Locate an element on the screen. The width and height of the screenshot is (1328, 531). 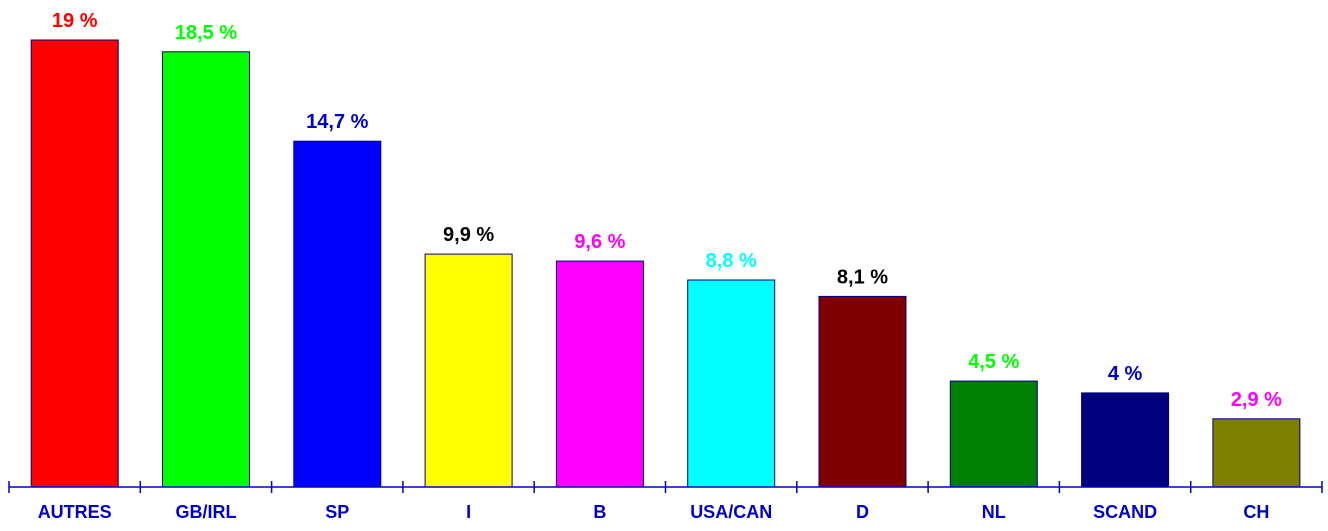
category-label-d: D is located at coordinates (862, 512).